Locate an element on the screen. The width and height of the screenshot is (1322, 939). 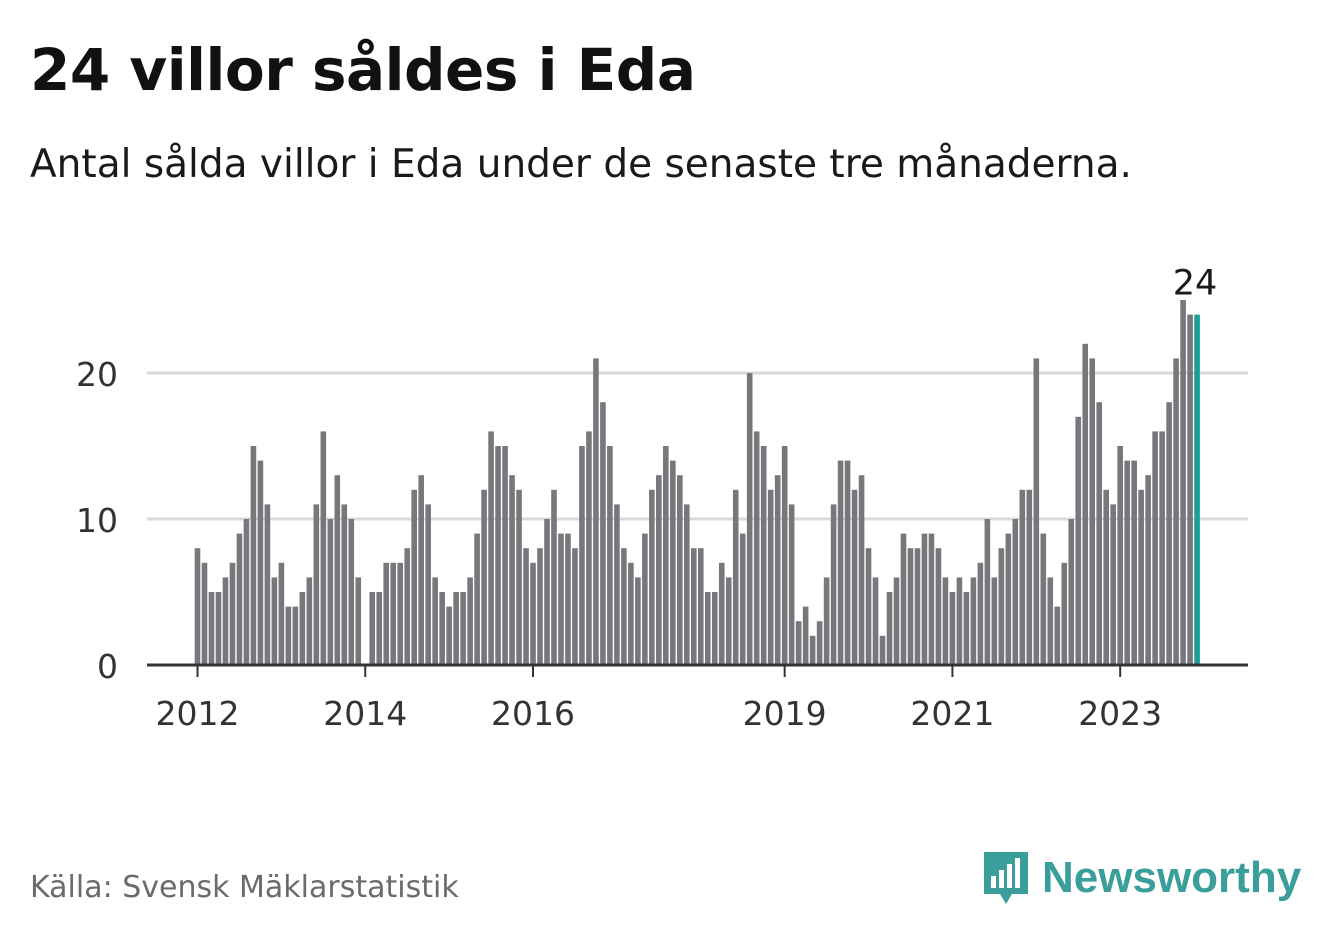
bar-highlight is located at coordinates (1197, 489).